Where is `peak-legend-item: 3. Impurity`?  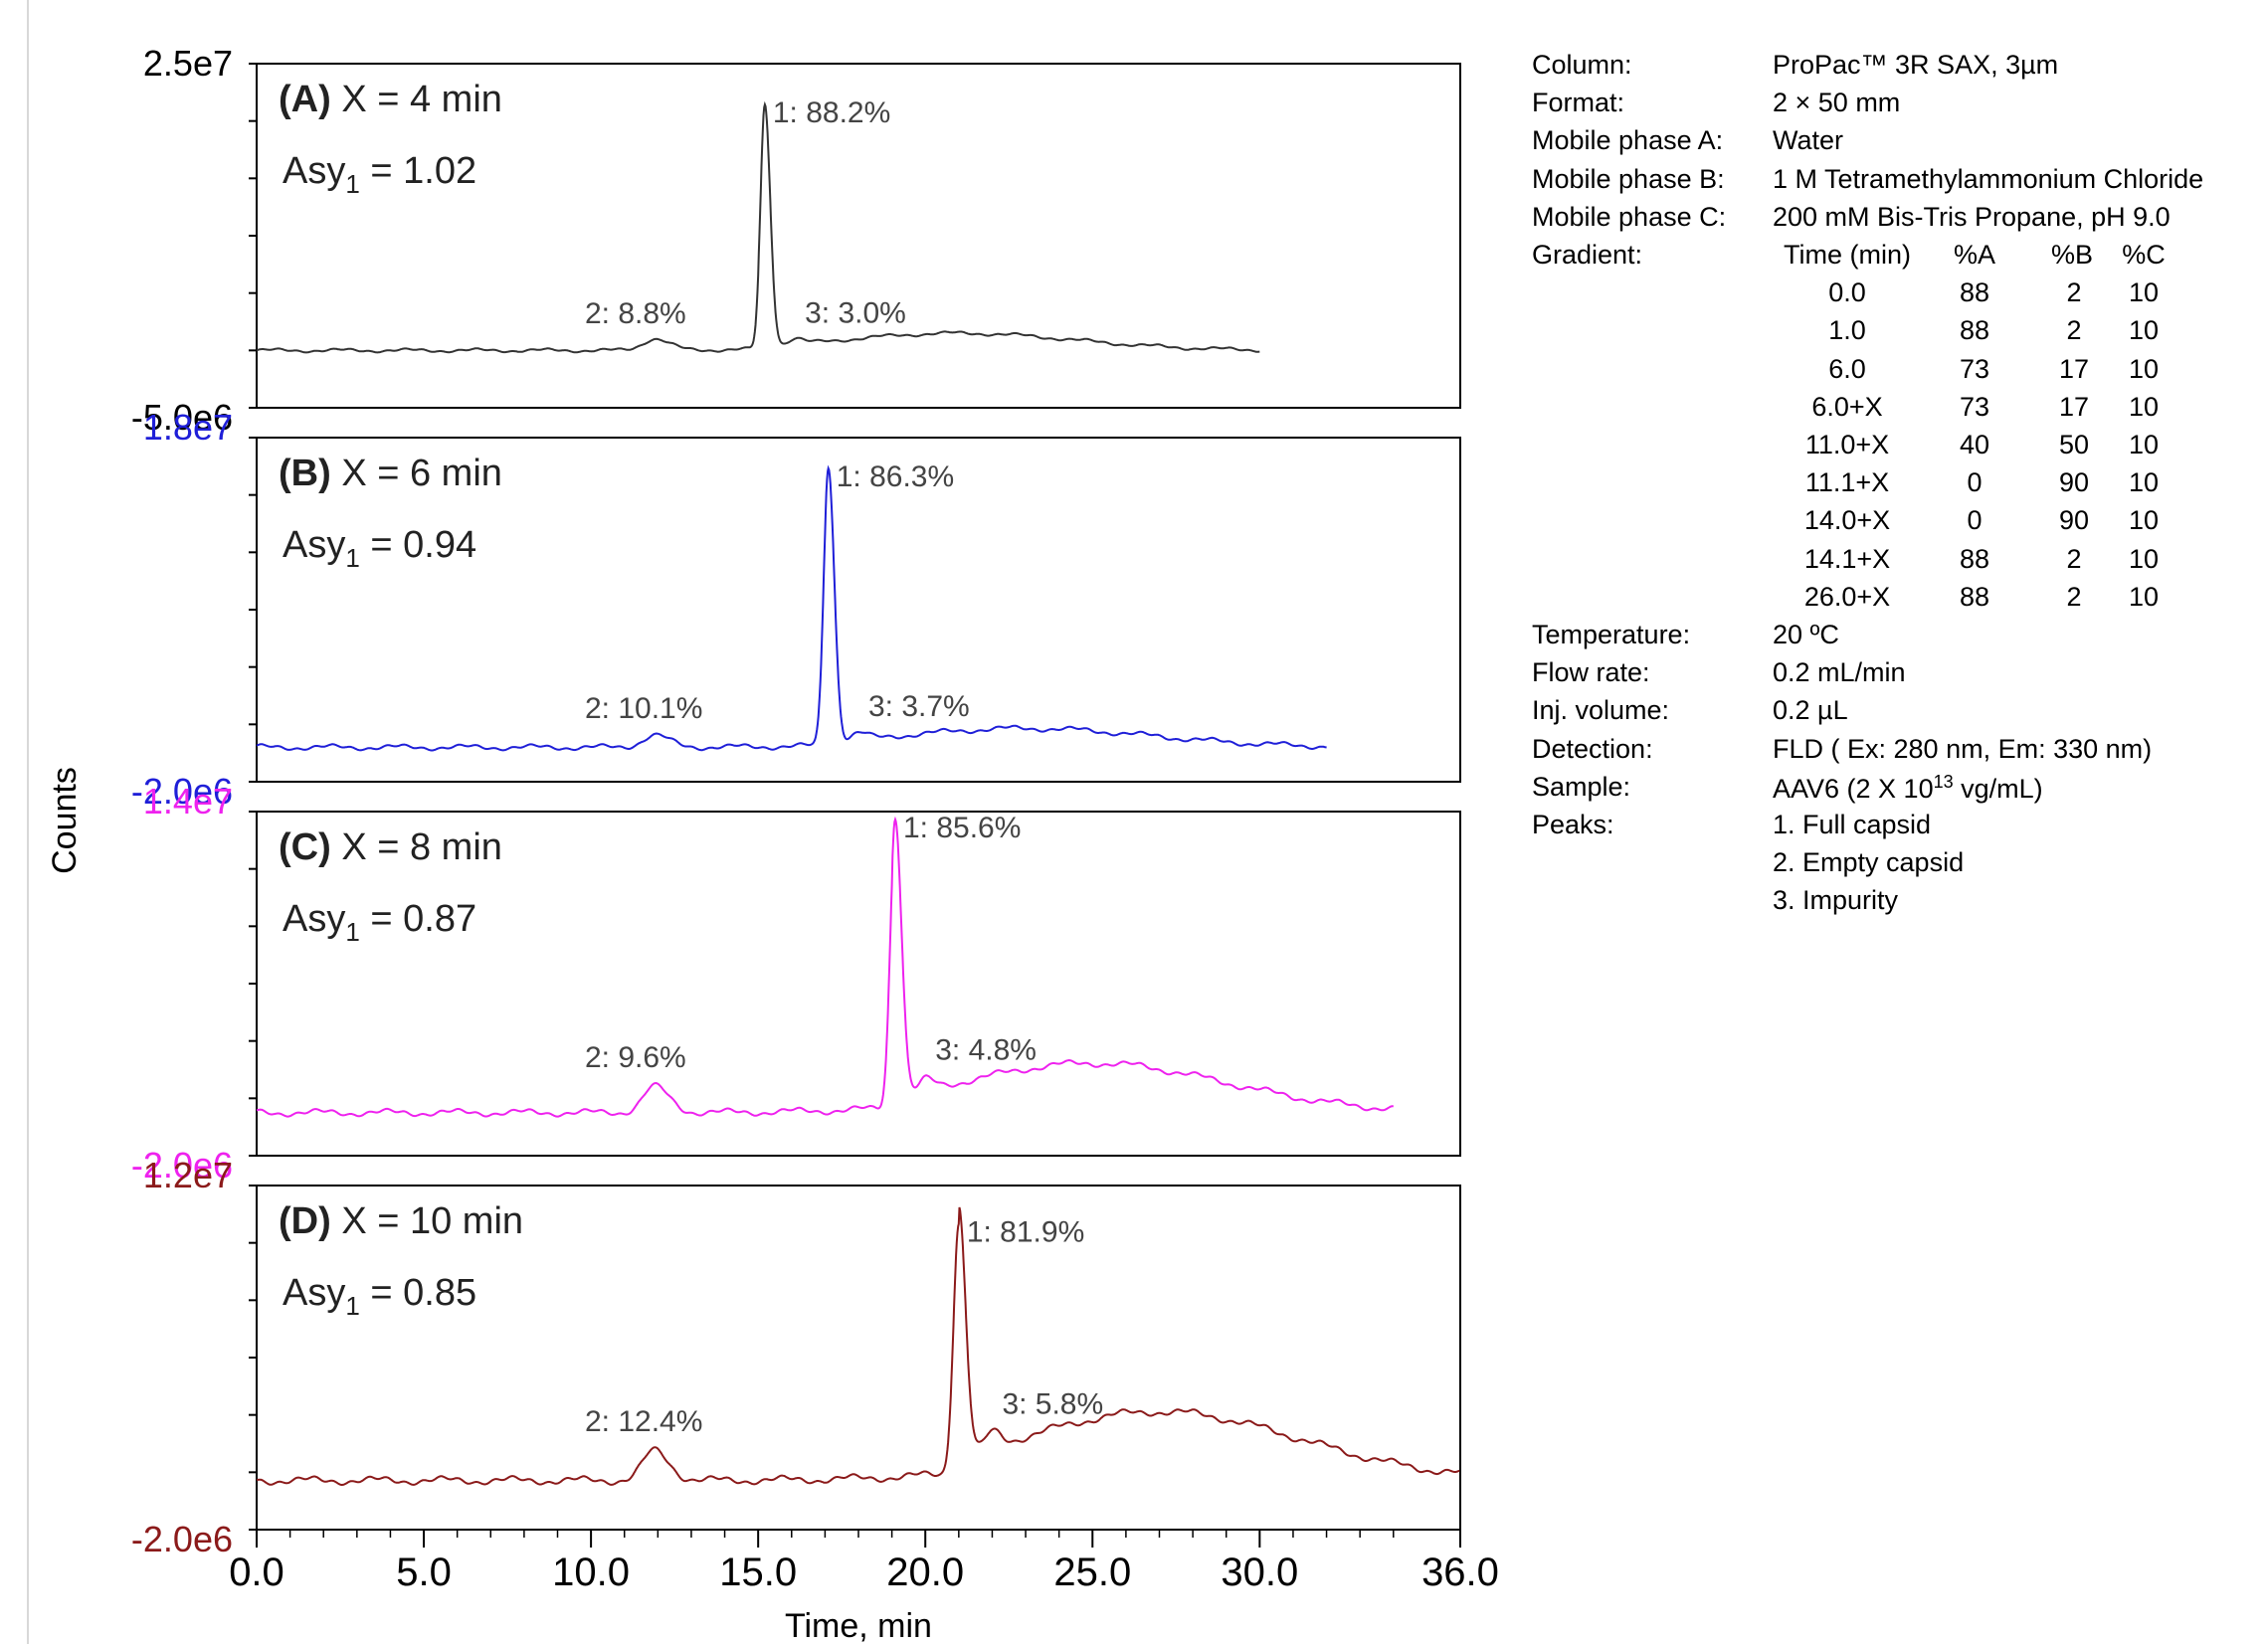
peak-legend-item: 3. Impurity is located at coordinates (1836, 900).